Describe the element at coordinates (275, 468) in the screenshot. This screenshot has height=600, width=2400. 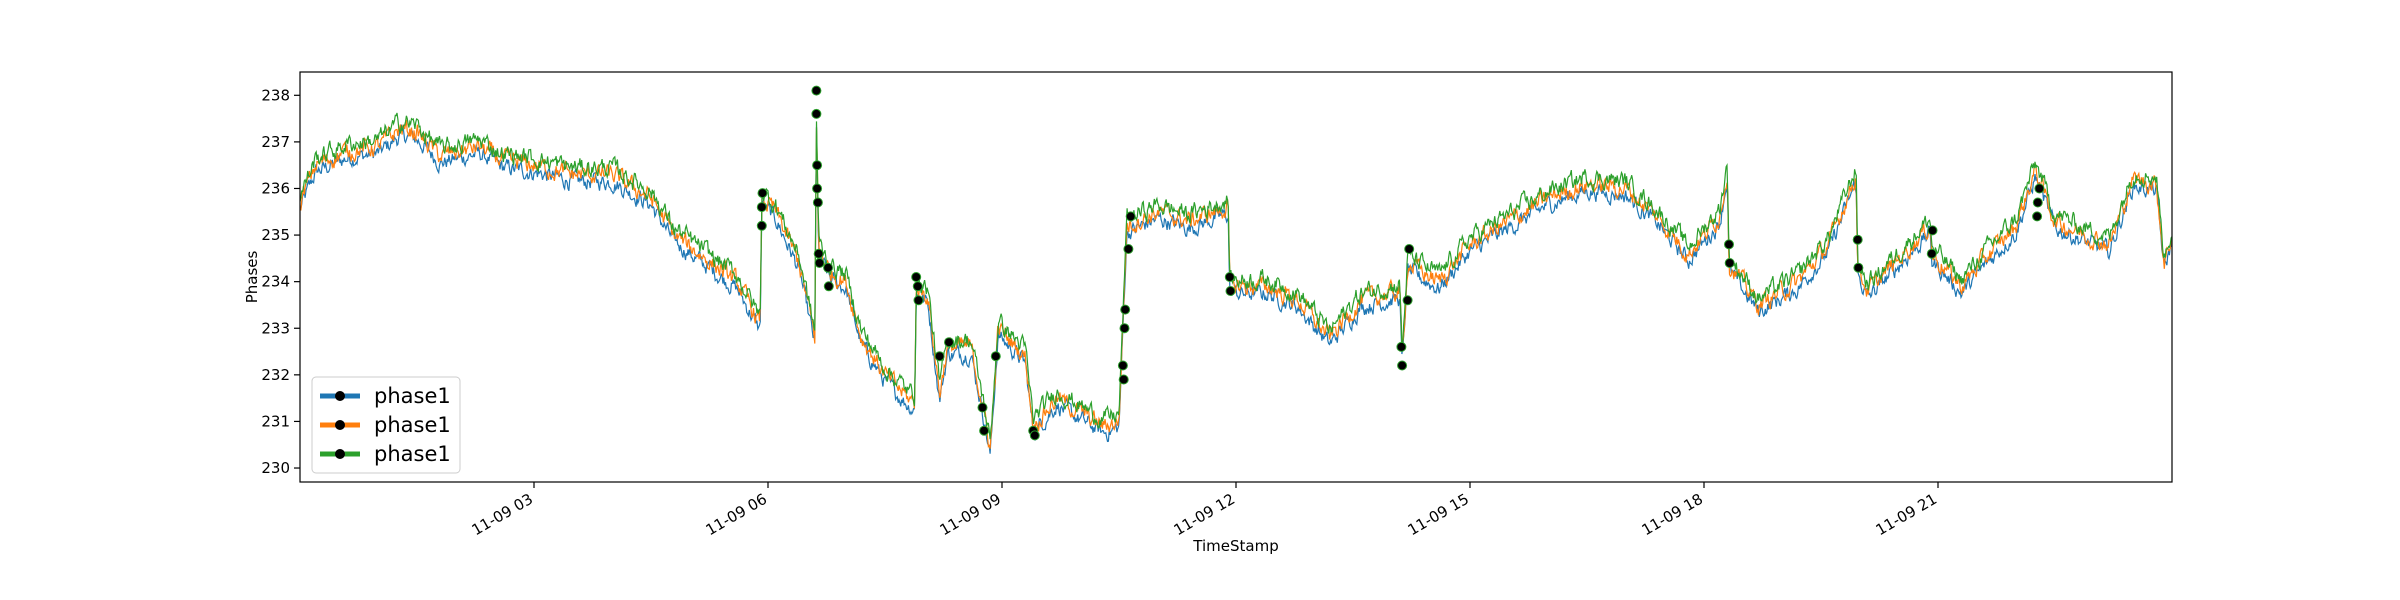
I see `y-tick-label: 230` at that location.